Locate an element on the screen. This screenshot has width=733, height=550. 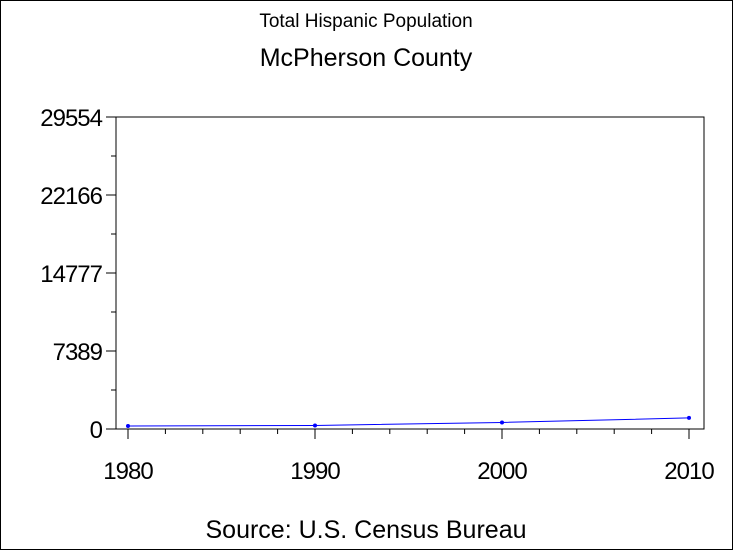
x-tick-label: 1980 is located at coordinates (128, 471).